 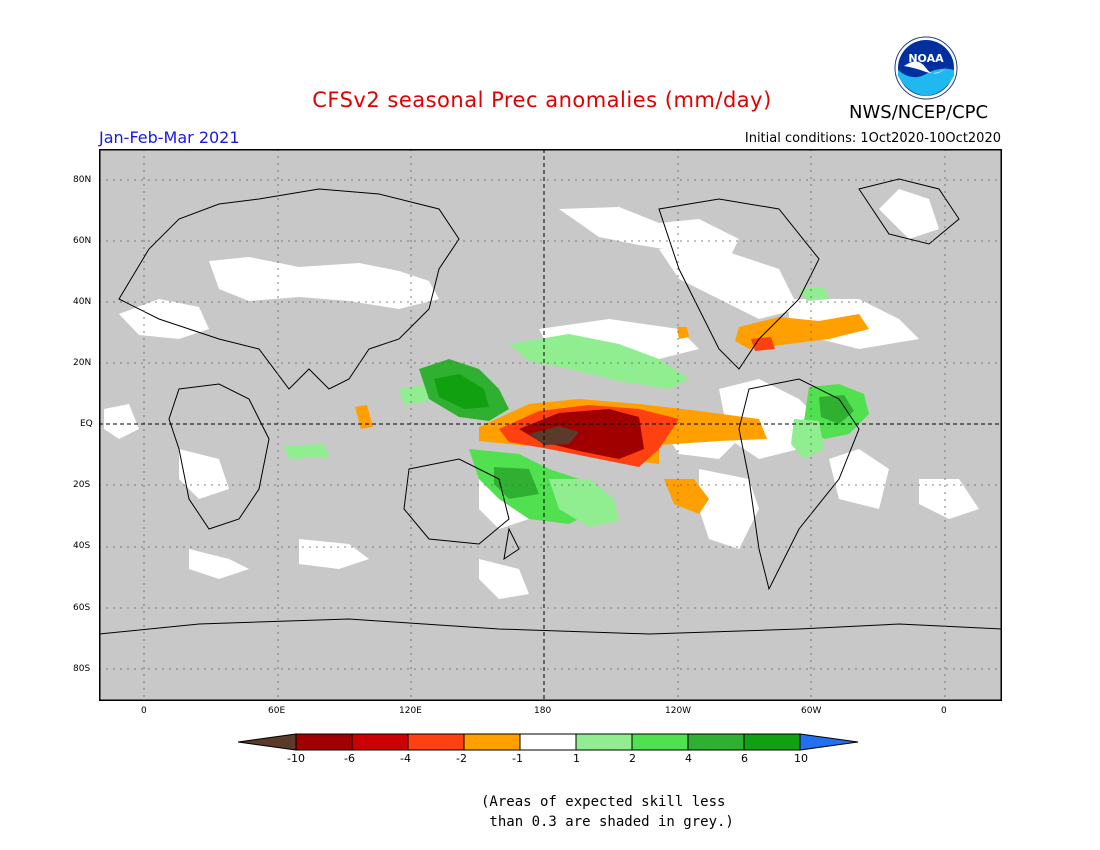 What do you see at coordinates (405, 758) in the screenshot?
I see `colorbar-label: -4` at bounding box center [405, 758].